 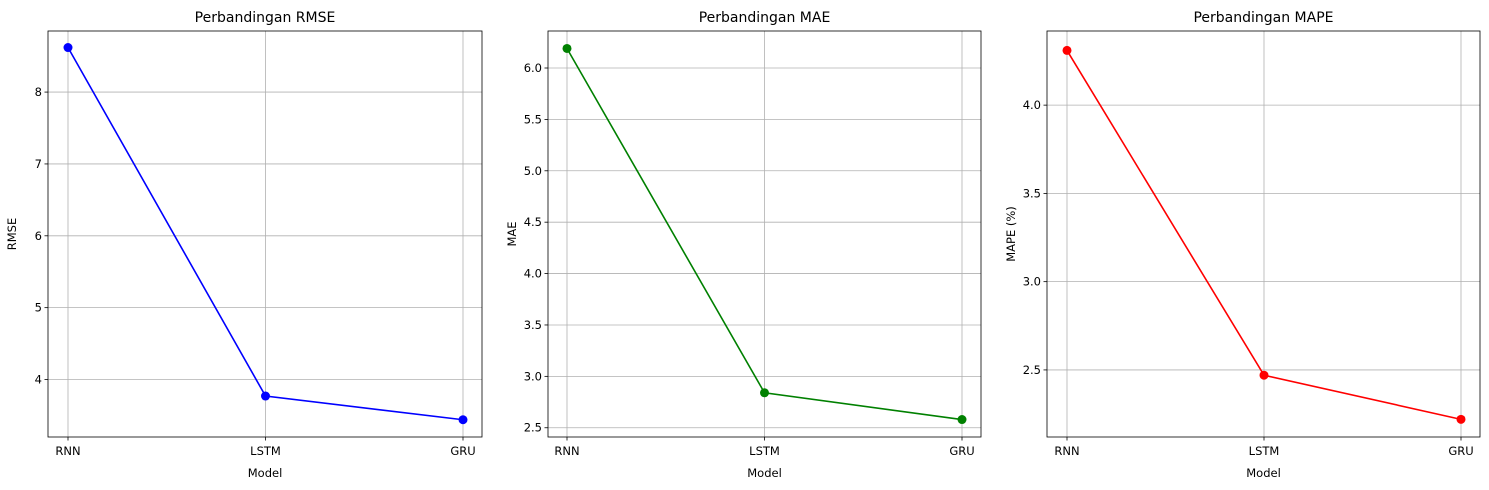 I want to click on y-axis-label: MAPE (%), so click(x=1011, y=234).